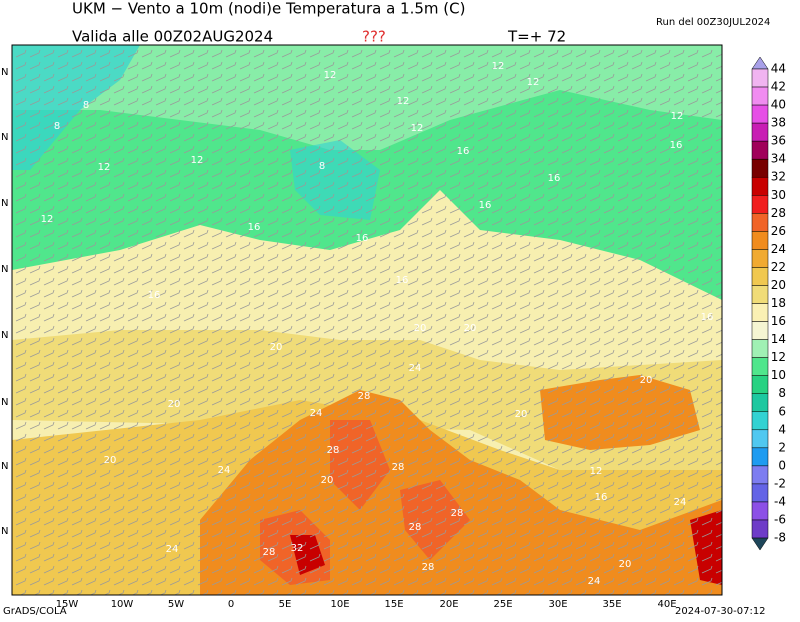  What do you see at coordinates (297, 548) in the screenshot?
I see `contour-label: 32` at bounding box center [297, 548].